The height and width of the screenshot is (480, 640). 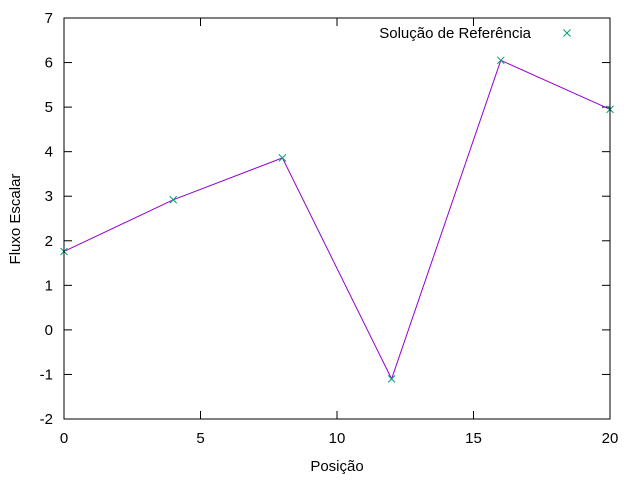 I want to click on x-axis-label: Posição, so click(x=336, y=466).